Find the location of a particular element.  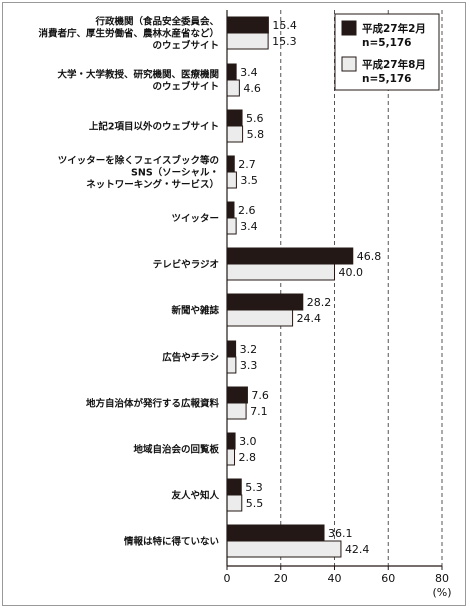

x-tick-label-60: 60 is located at coordinates (388, 578).